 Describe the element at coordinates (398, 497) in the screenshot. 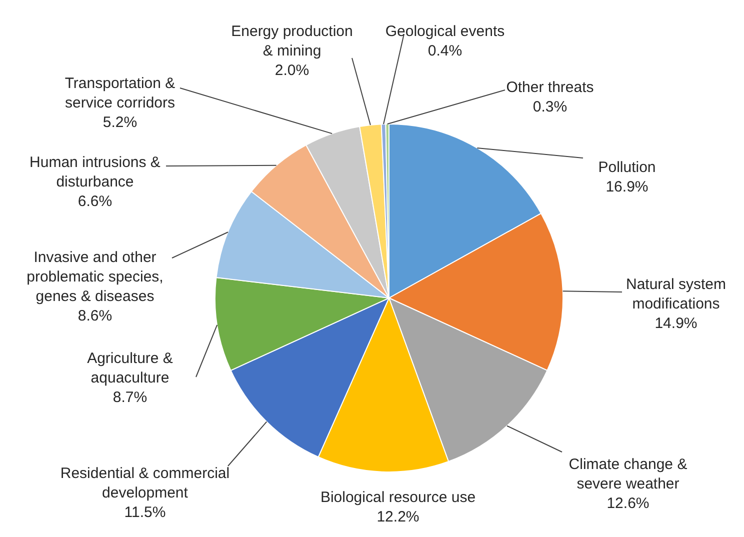

I see `slice-label: Biological resource use` at that location.